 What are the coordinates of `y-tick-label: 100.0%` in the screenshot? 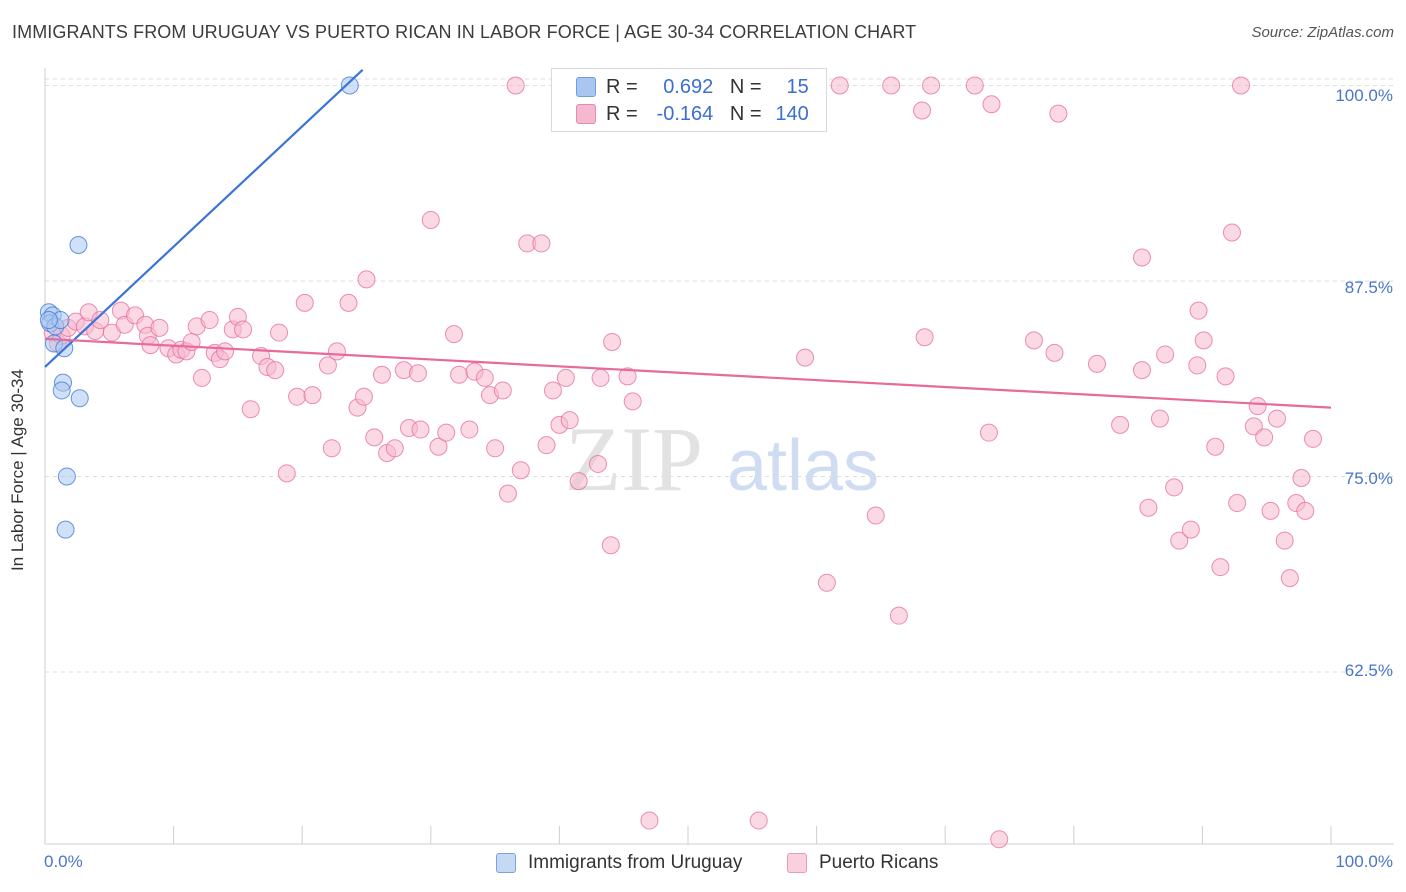 It's located at (1364, 95).